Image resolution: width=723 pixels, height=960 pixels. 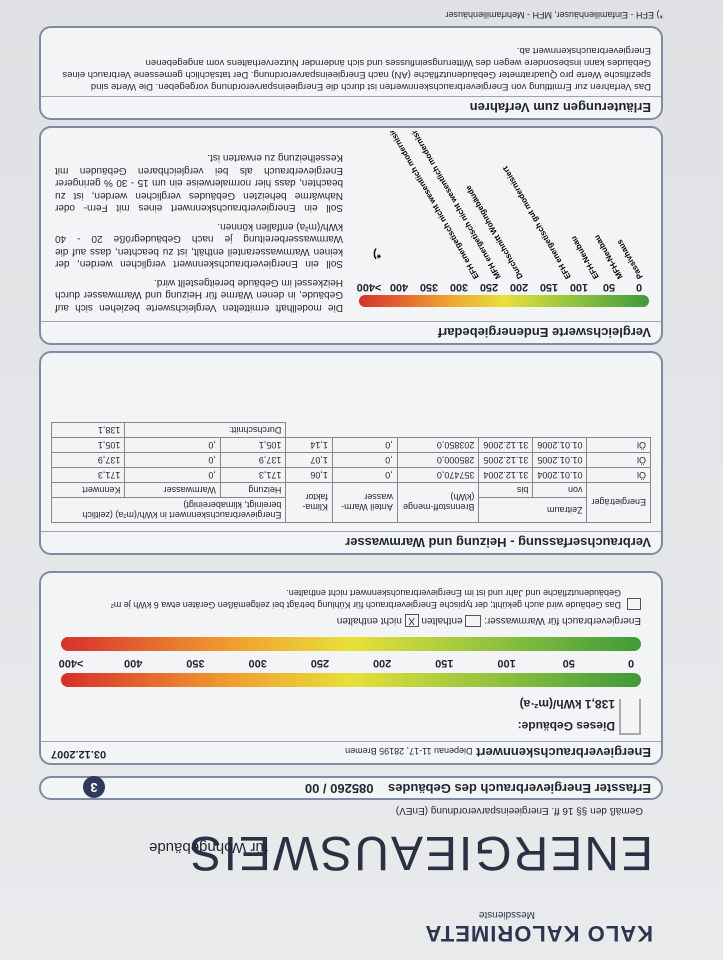 What do you see at coordinates (505, 445) in the screenshot?
I see `table-cell: 31.12.2006` at bounding box center [505, 445].